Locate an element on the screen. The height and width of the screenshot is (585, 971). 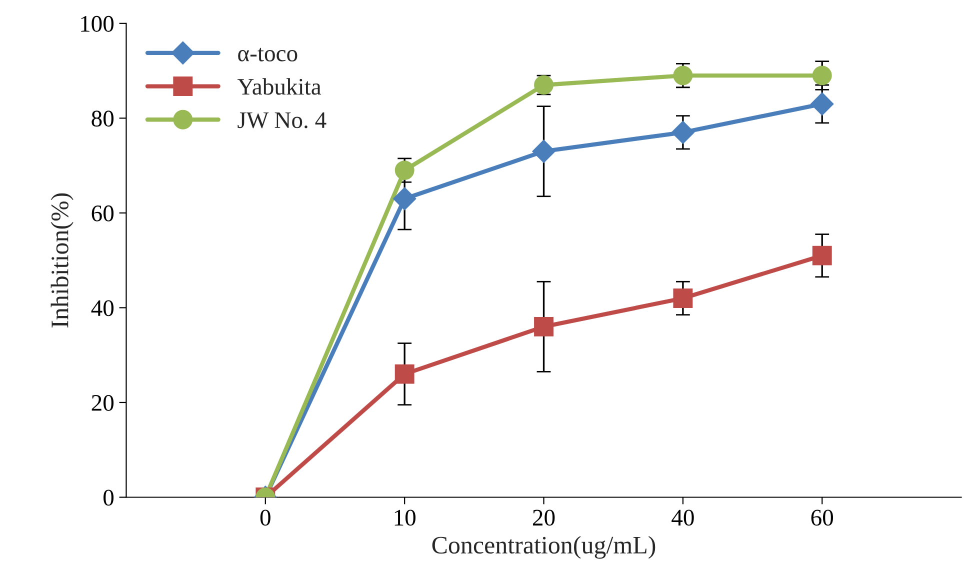
x-tick-label: 60 is located at coordinates (822, 518).